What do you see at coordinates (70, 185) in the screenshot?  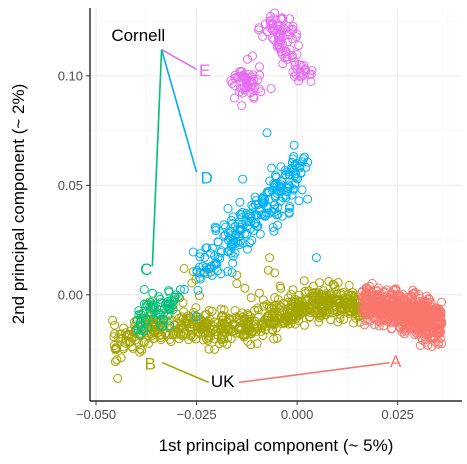 I see `y-tick-label: 0.05` at bounding box center [70, 185].